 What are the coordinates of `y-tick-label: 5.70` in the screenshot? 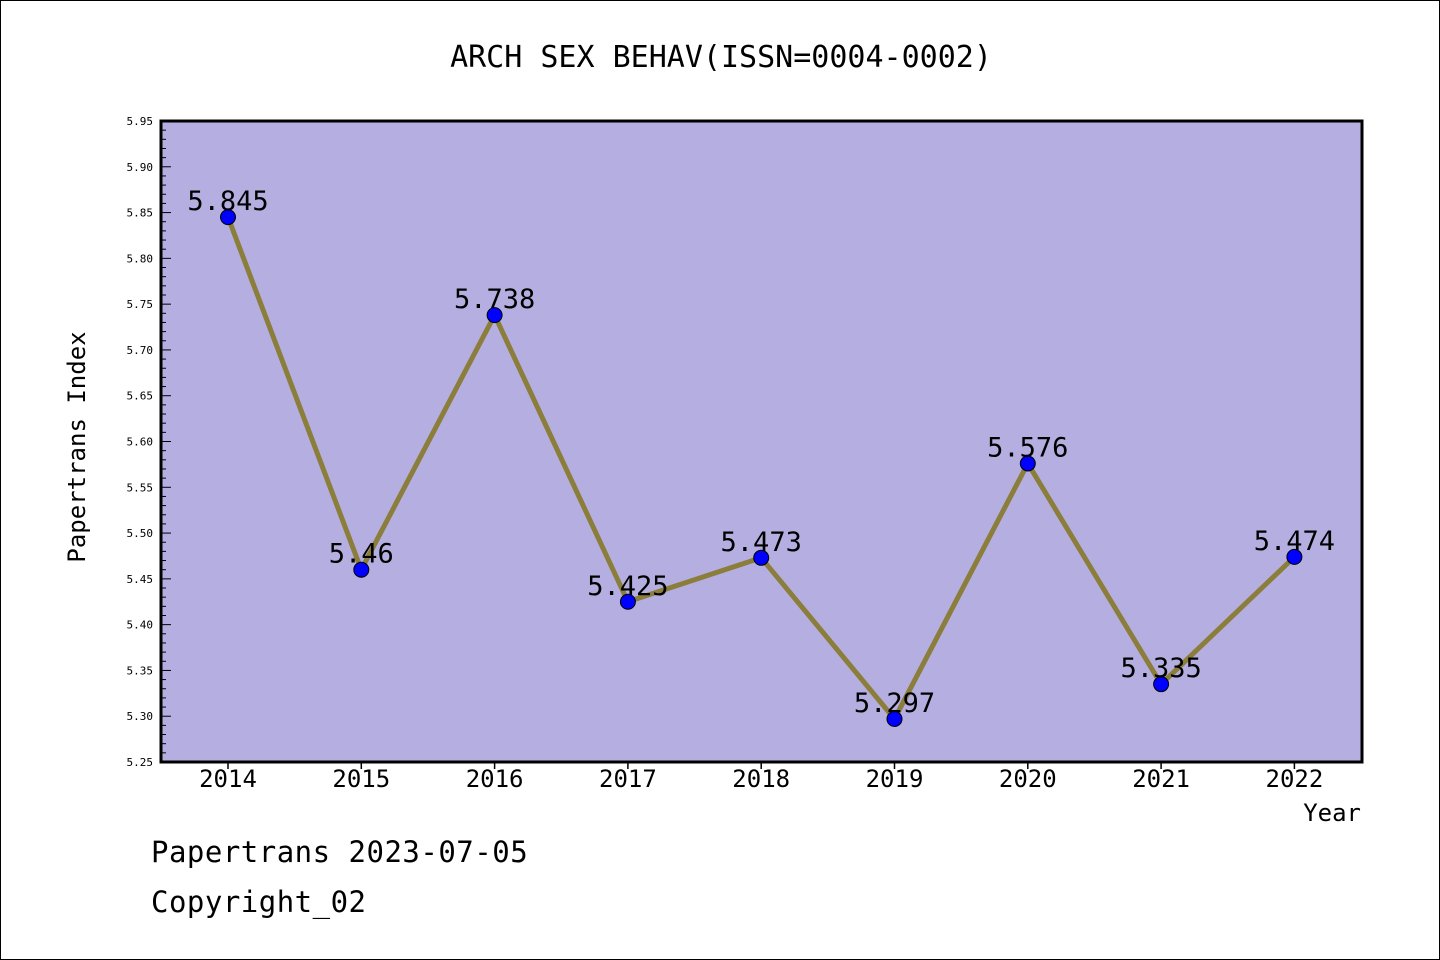 It's located at (140, 350).